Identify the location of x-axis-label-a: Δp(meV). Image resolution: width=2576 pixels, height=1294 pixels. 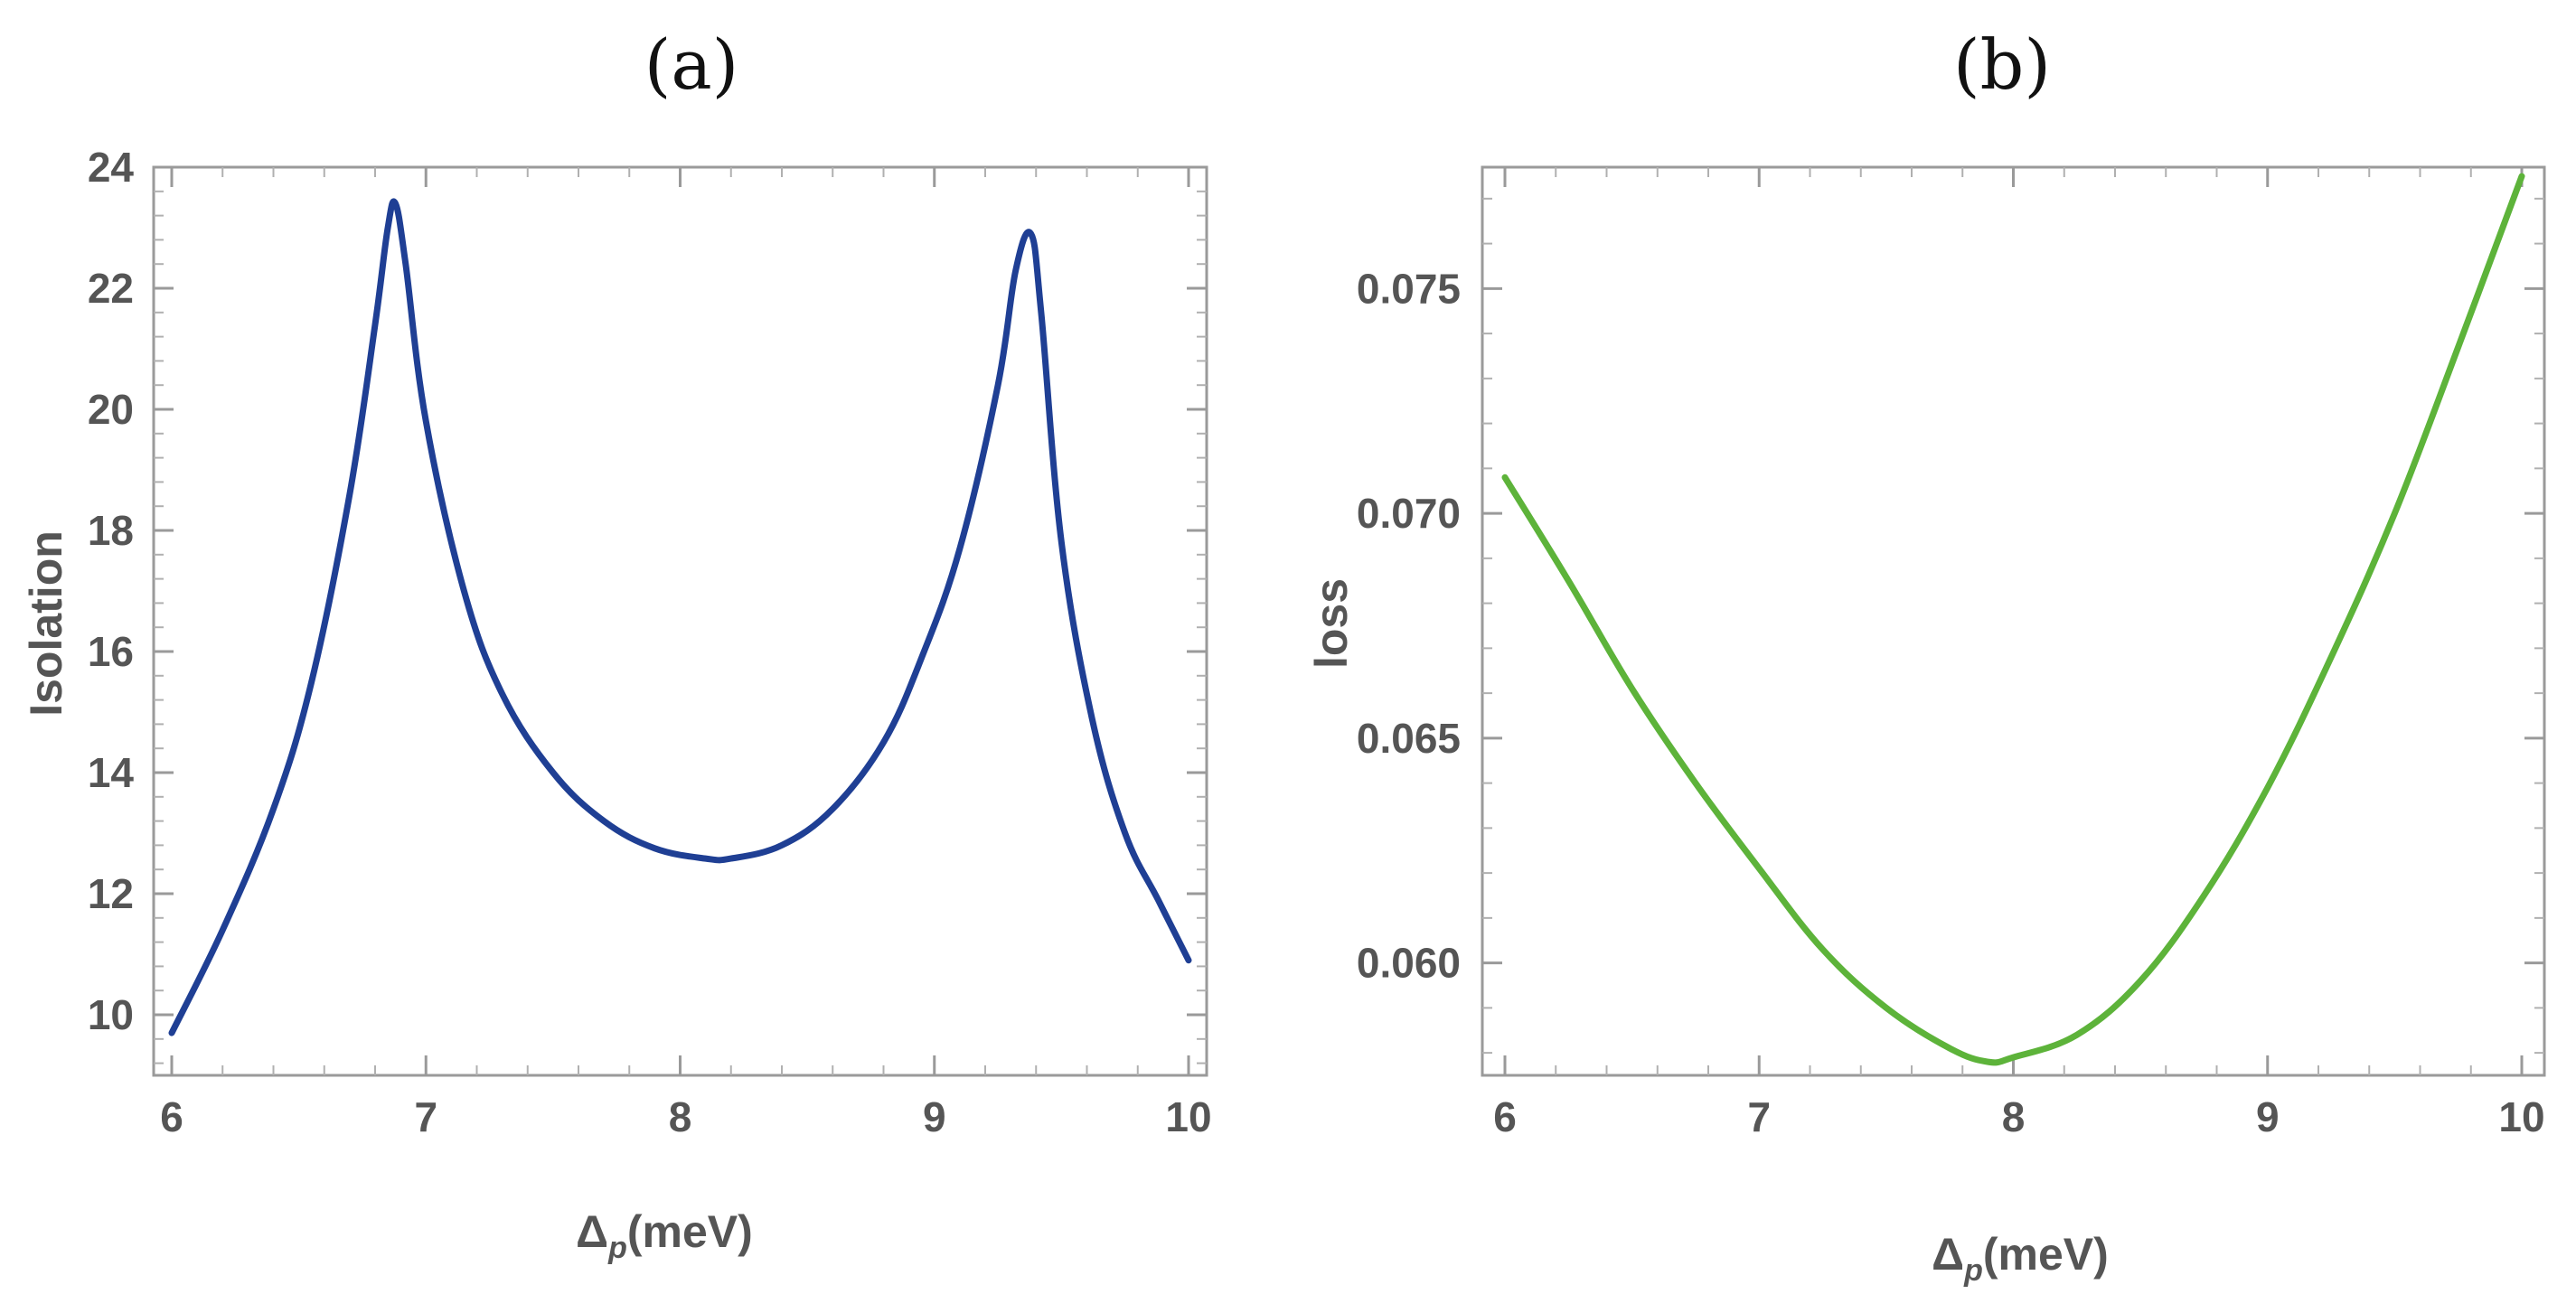
(664, 1236).